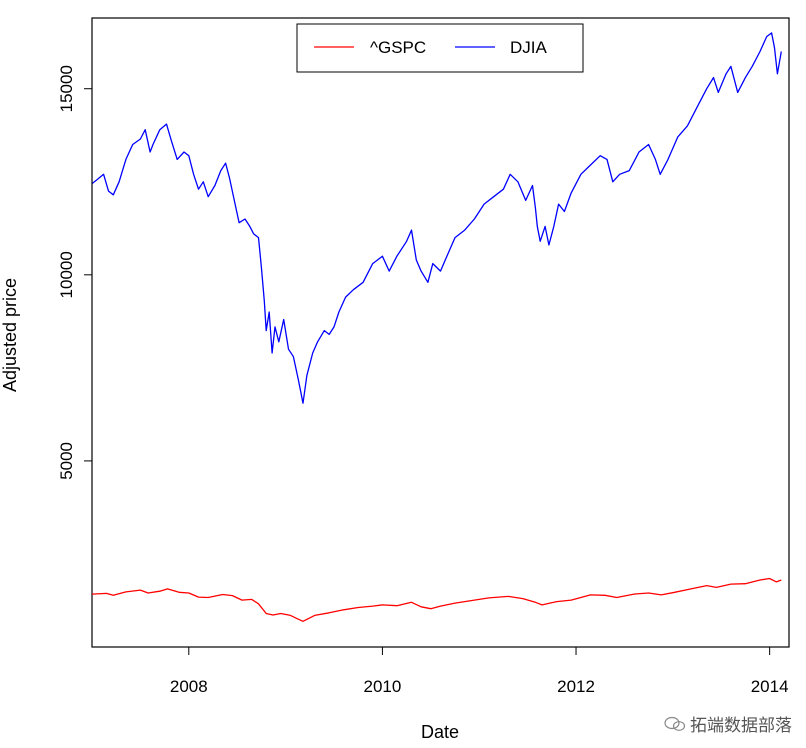  Describe the element at coordinates (770, 686) in the screenshot. I see `x-tick-label: 2014` at that location.